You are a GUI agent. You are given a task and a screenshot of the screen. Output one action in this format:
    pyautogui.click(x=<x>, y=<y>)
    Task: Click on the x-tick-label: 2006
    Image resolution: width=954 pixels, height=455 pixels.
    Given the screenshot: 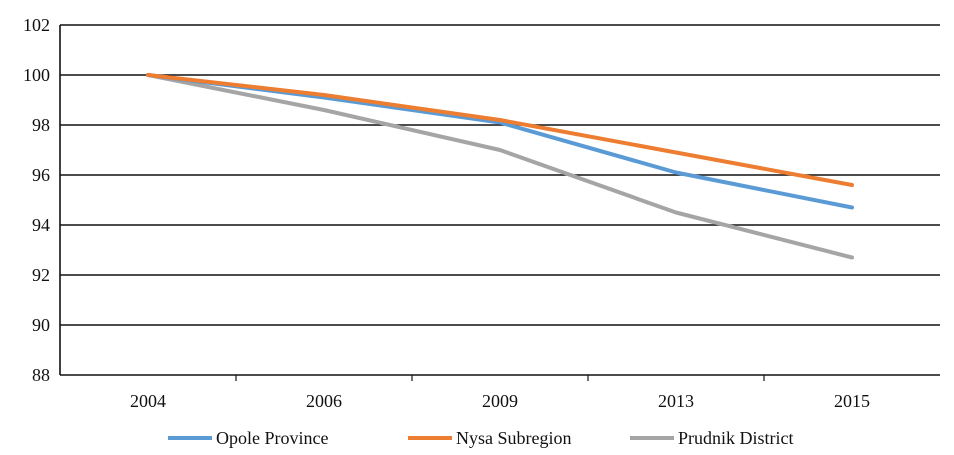 What is the action you would take?
    pyautogui.click(x=324, y=401)
    